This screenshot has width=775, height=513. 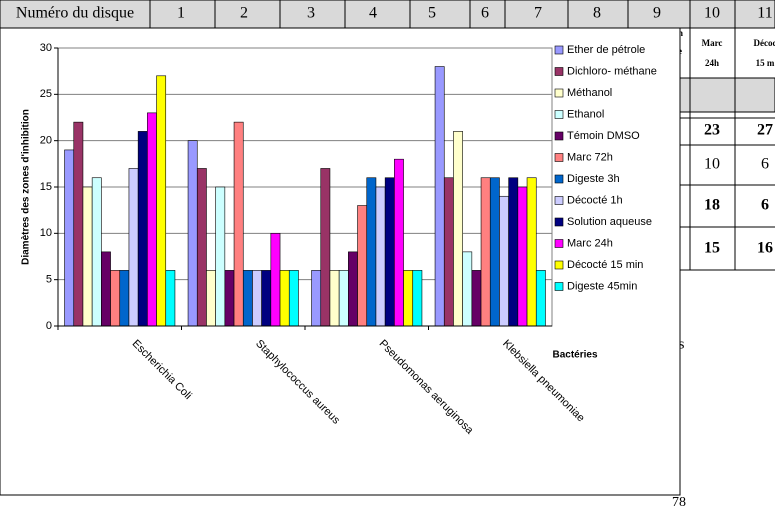 What do you see at coordinates (602, 286) in the screenshot?
I see `legend-label: Digeste 45min` at bounding box center [602, 286].